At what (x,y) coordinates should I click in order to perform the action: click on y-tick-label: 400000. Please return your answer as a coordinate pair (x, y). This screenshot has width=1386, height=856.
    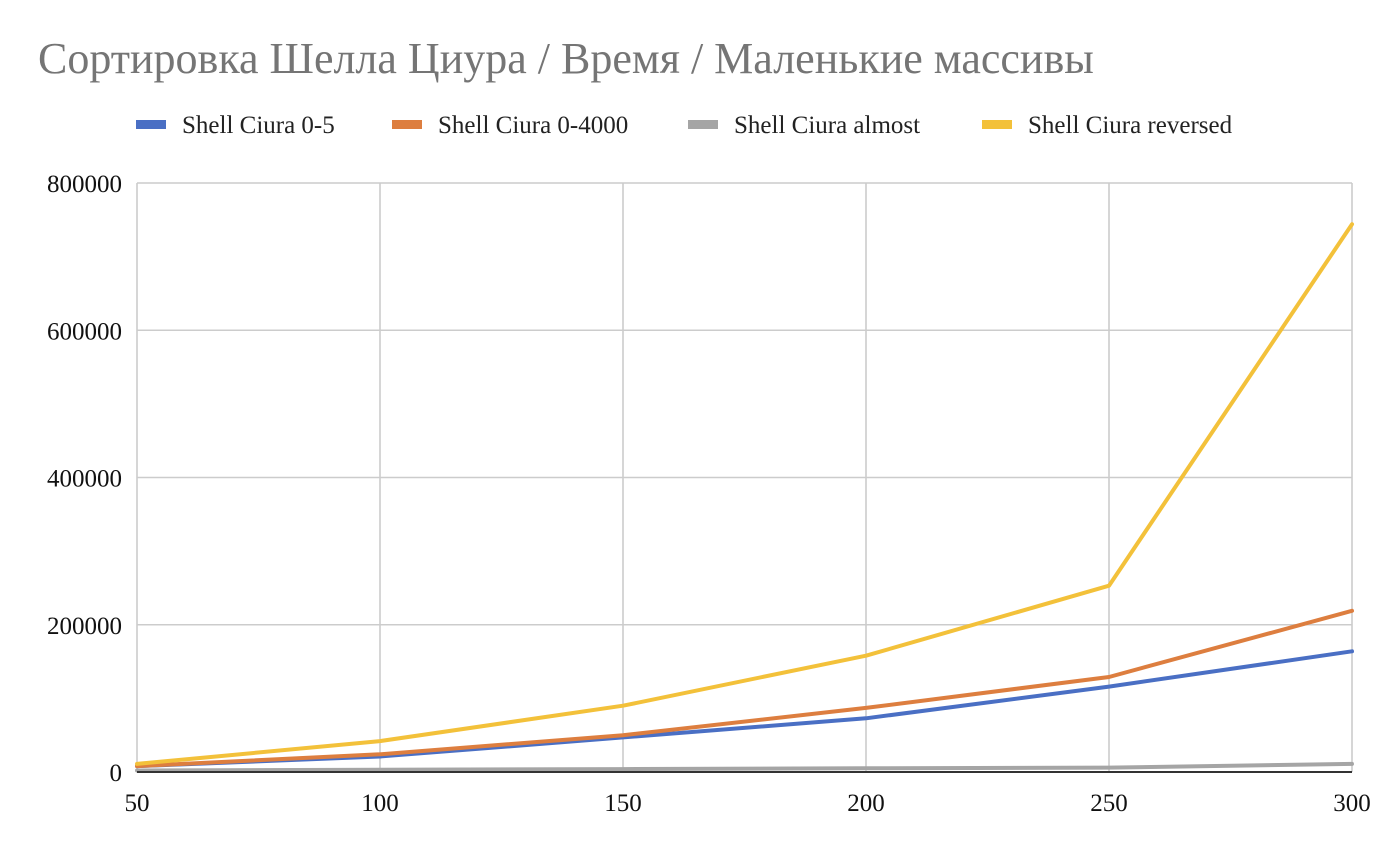
    Looking at the image, I should click on (84, 479).